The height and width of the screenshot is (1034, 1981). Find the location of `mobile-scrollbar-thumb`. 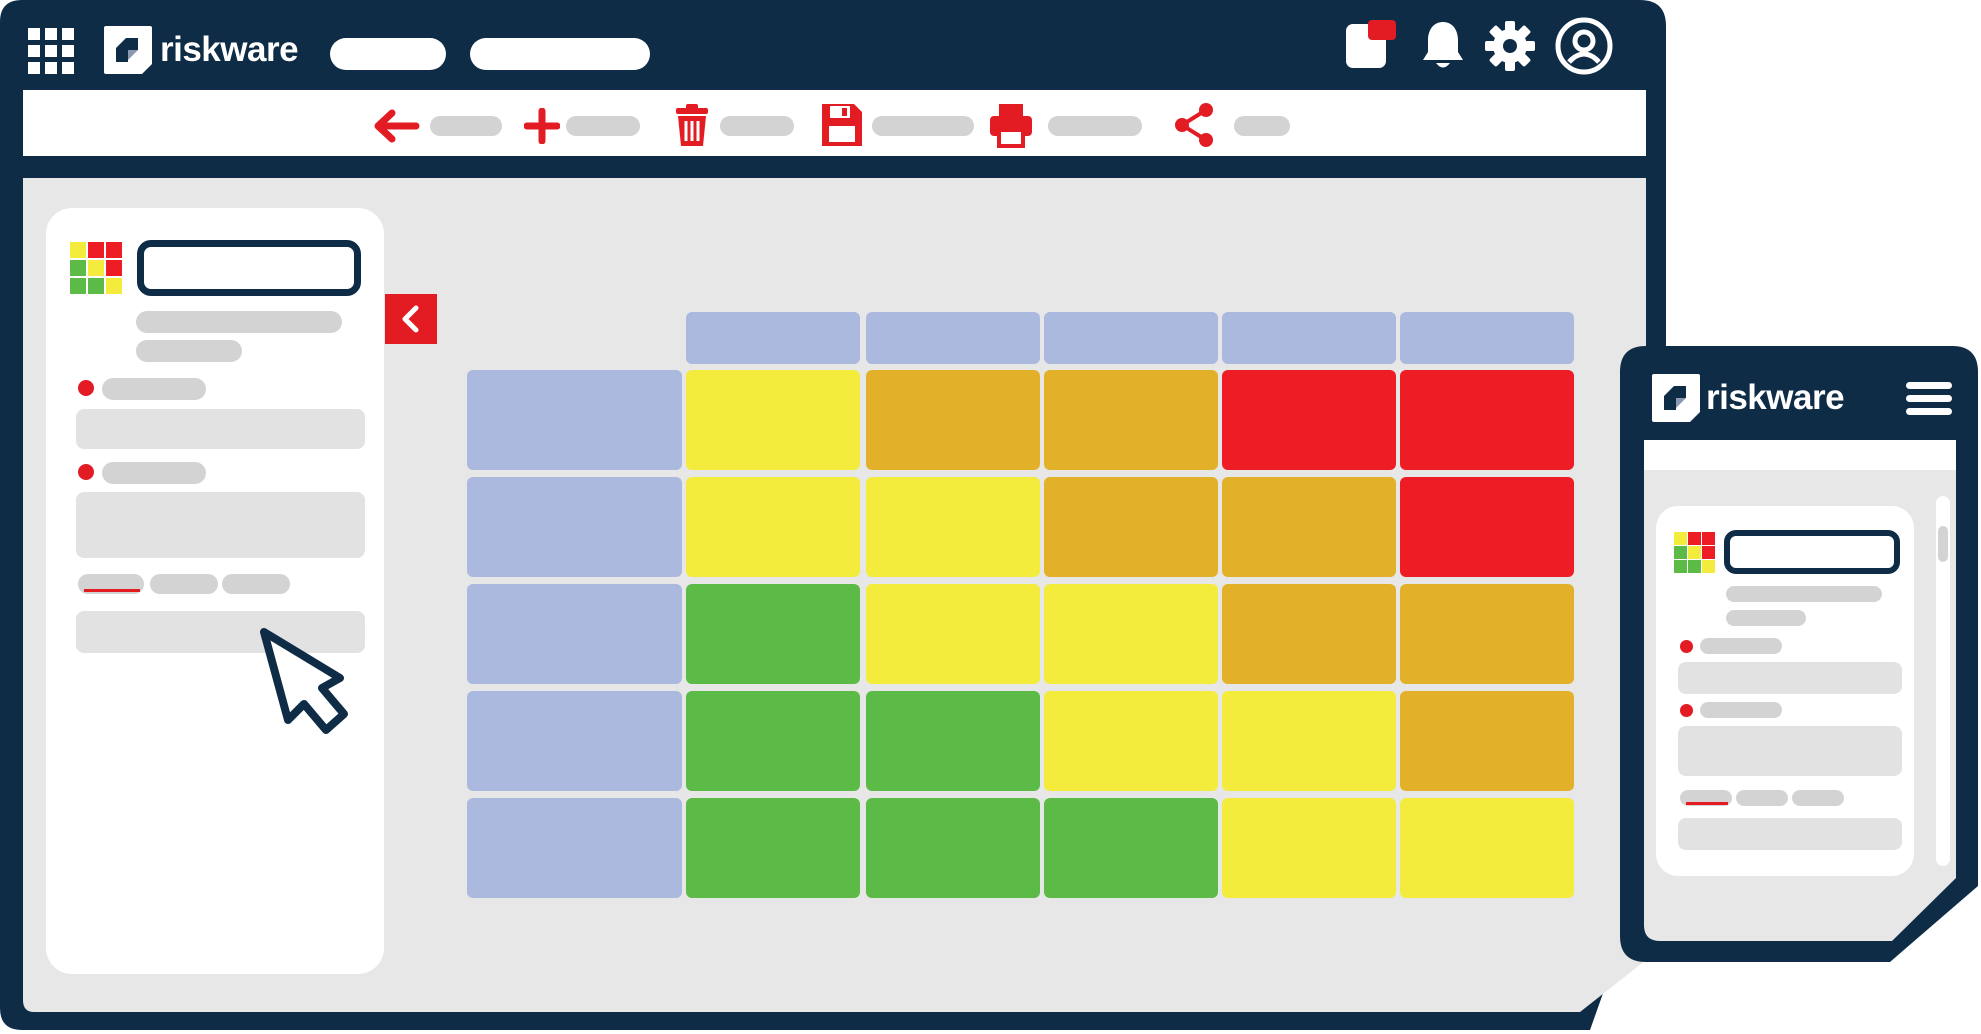

mobile-scrollbar-thumb is located at coordinates (1943, 544).